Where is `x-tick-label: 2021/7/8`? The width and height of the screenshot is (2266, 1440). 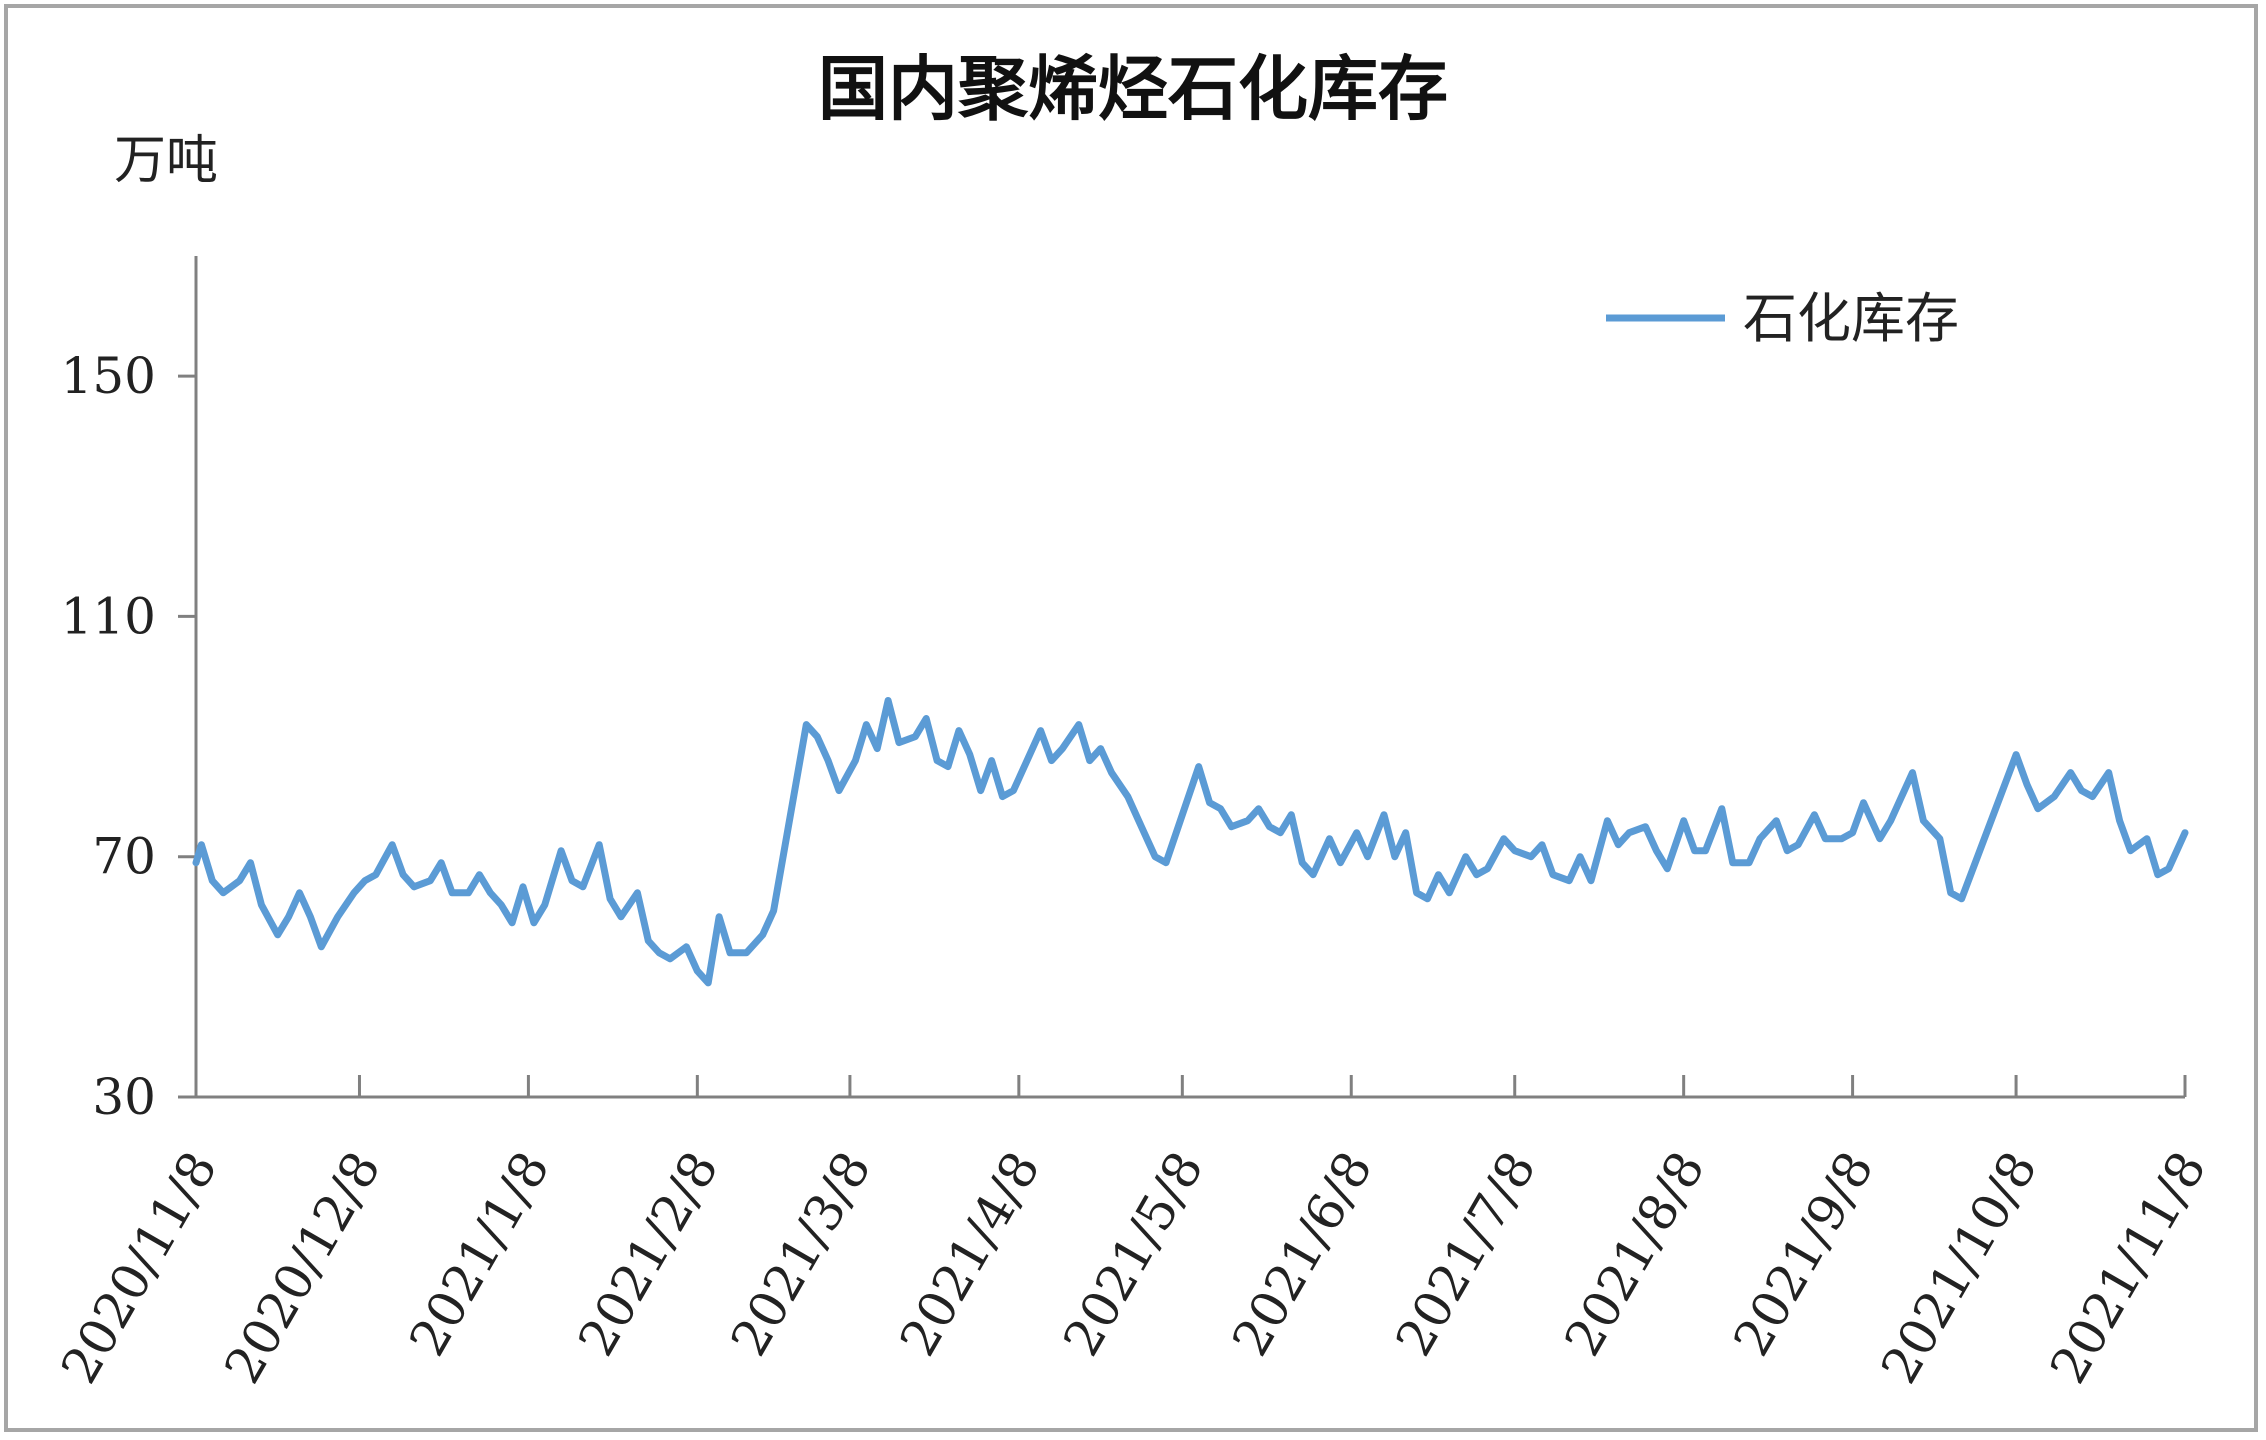 x-tick-label: 2021/7/8 is located at coordinates (1466, 1253).